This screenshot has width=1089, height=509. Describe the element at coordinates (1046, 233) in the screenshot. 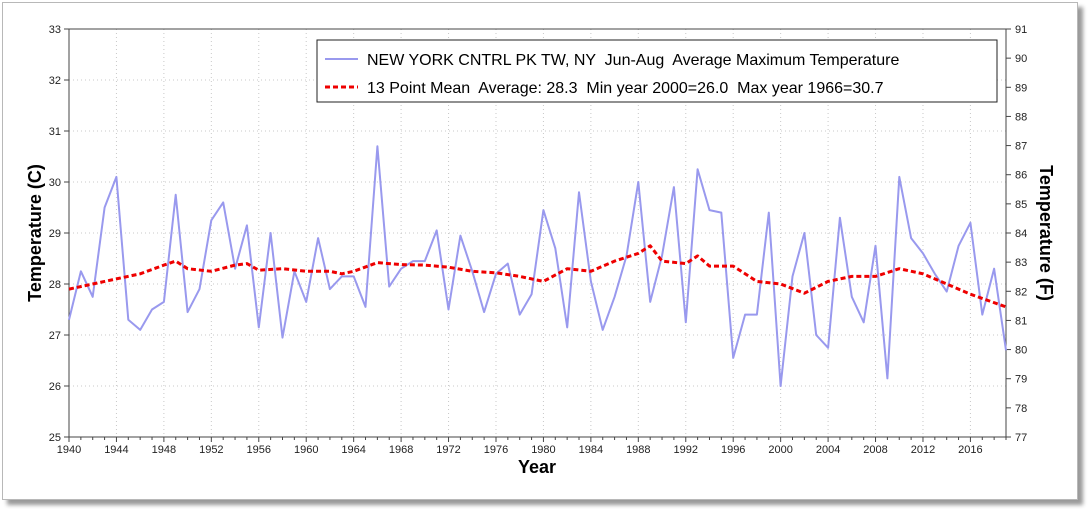

I see `y-axis-right-title: Temperature (F)` at that location.